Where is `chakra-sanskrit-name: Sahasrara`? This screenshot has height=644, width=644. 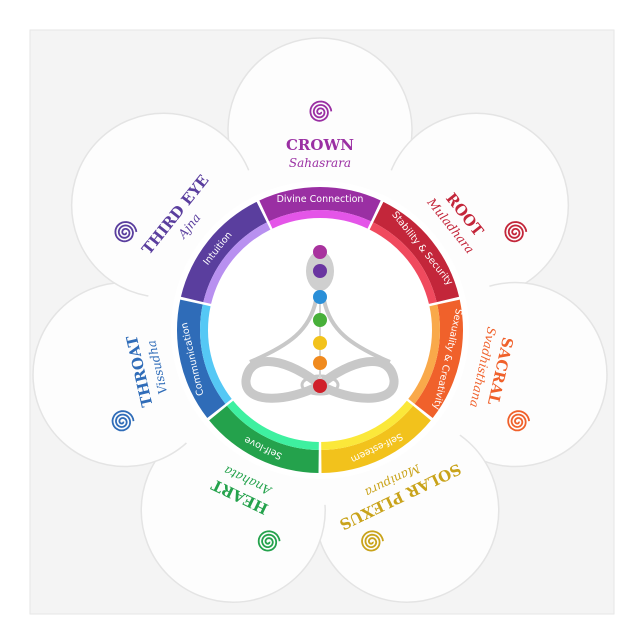
chakra-sanskrit-name: Sahasrara is located at coordinates (320, 163).